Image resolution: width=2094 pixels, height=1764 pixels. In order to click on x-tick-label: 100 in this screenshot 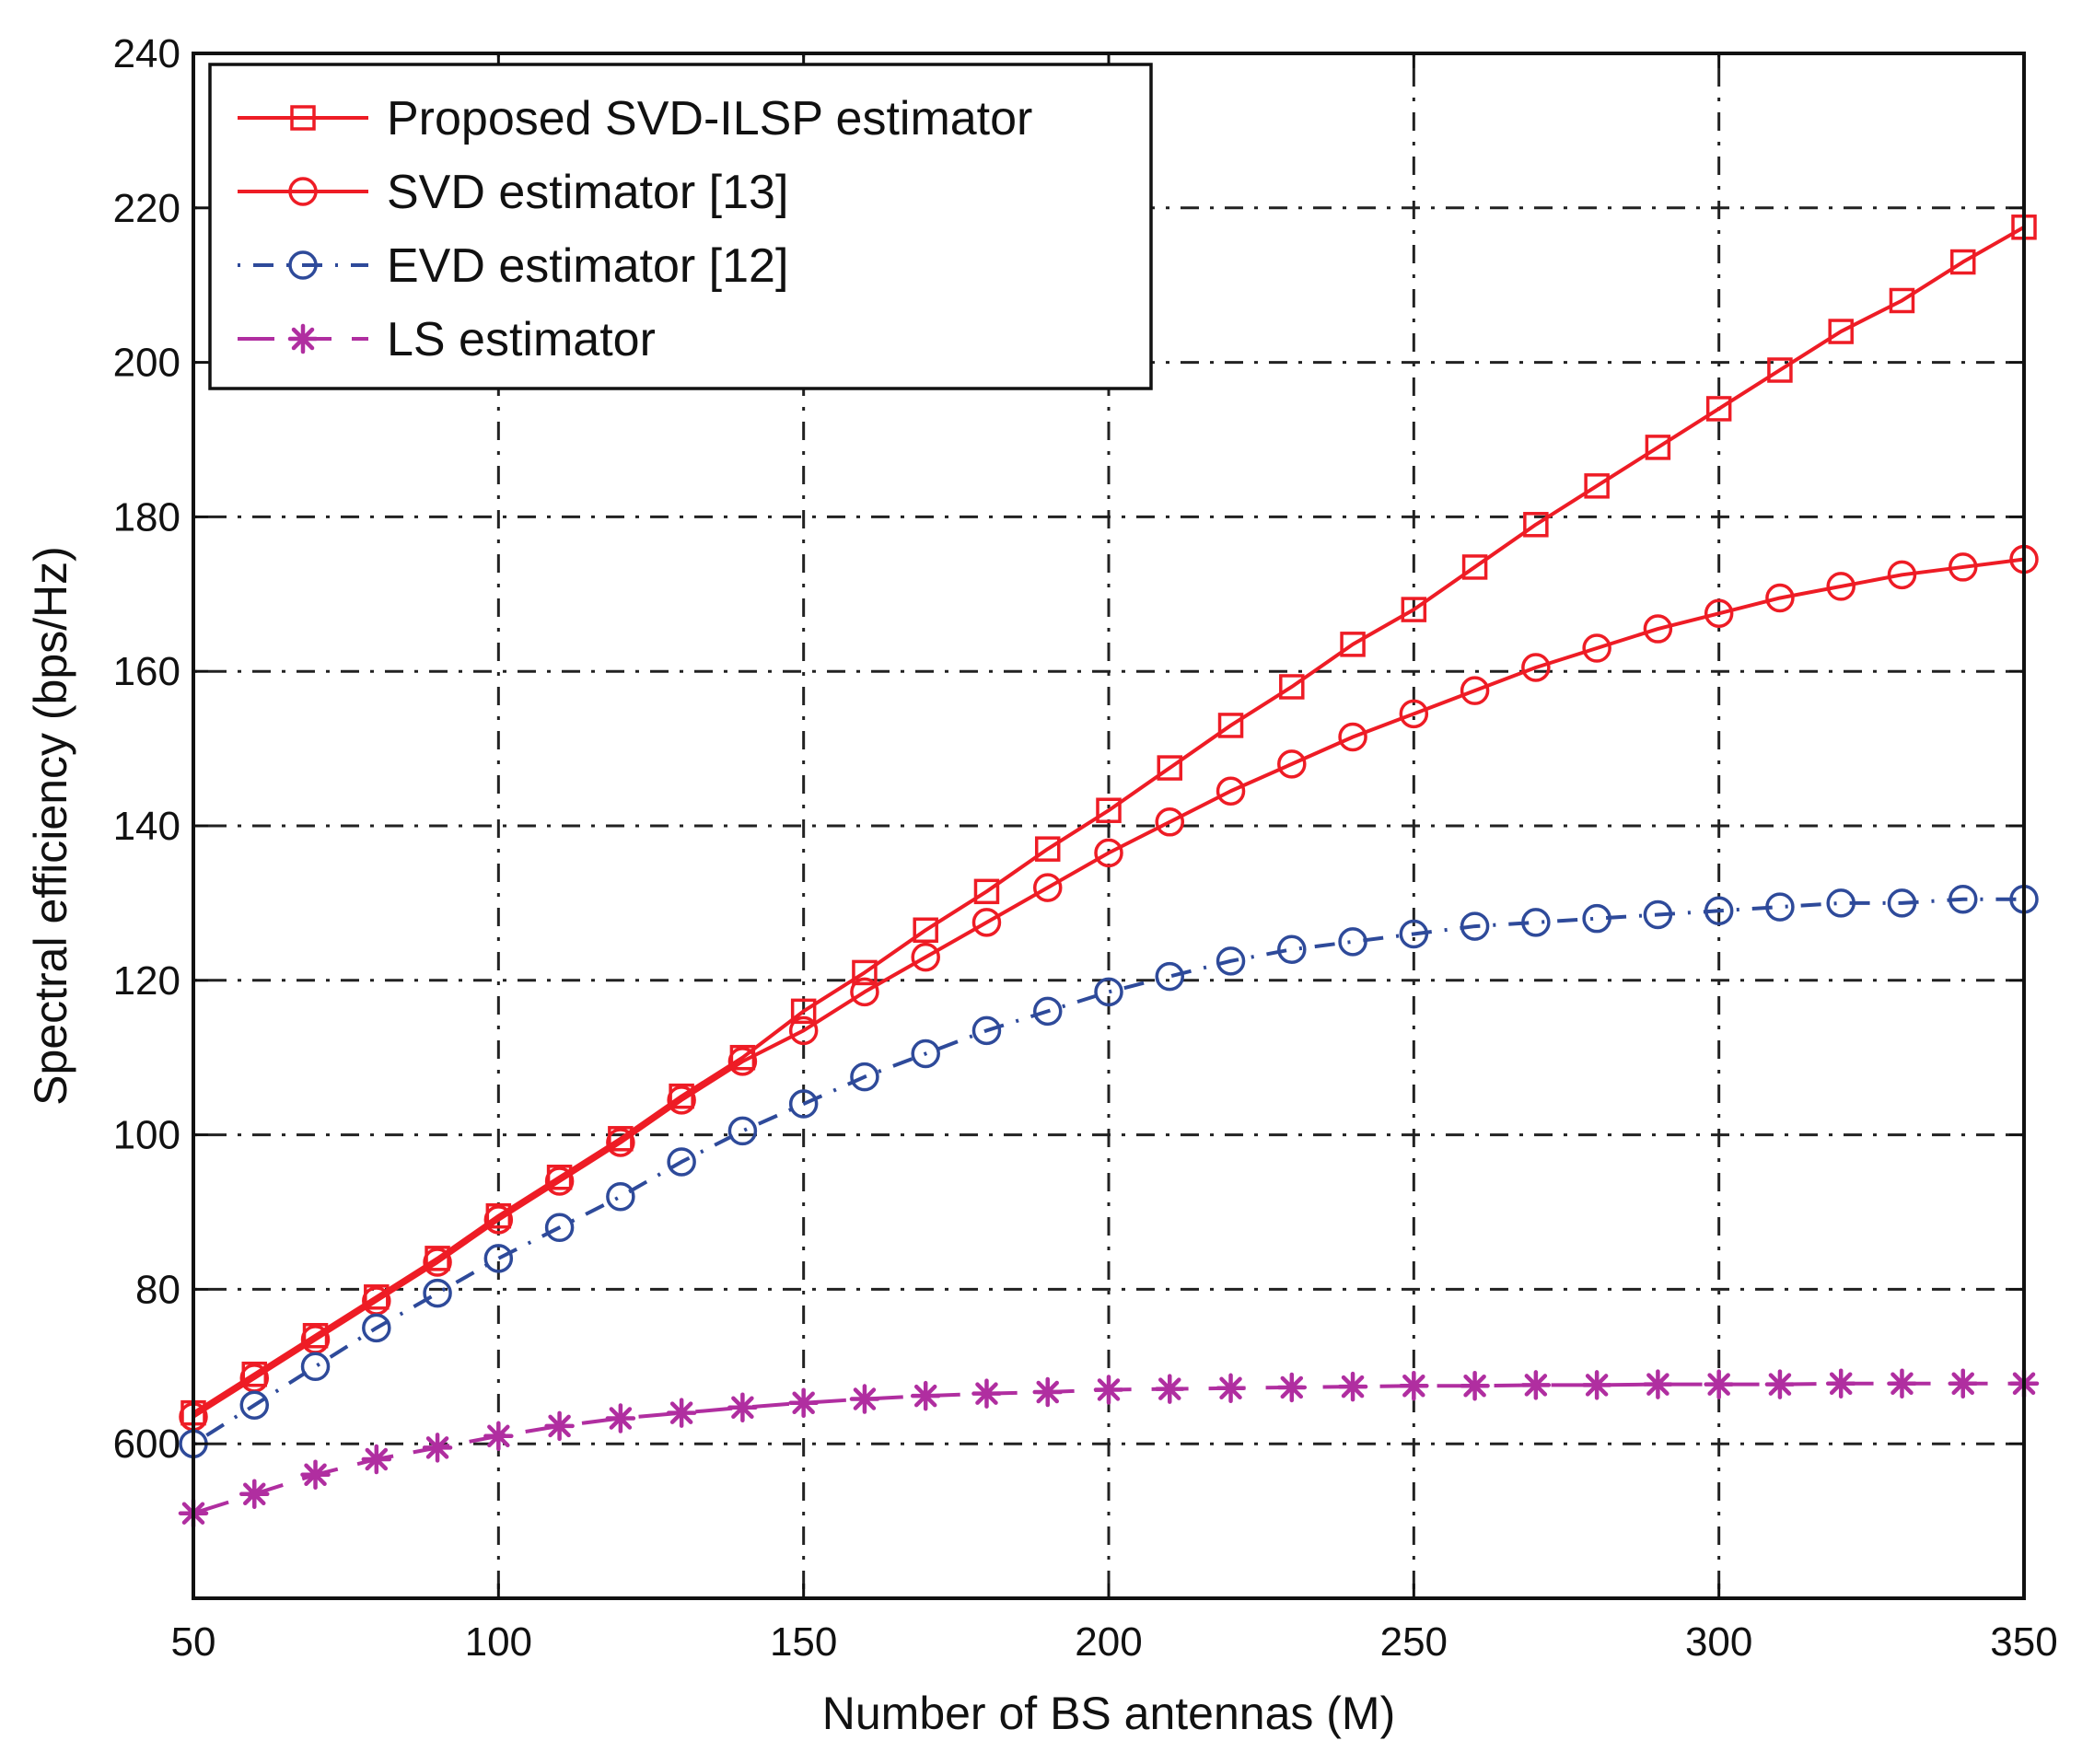, I will do `click(498, 1642)`.